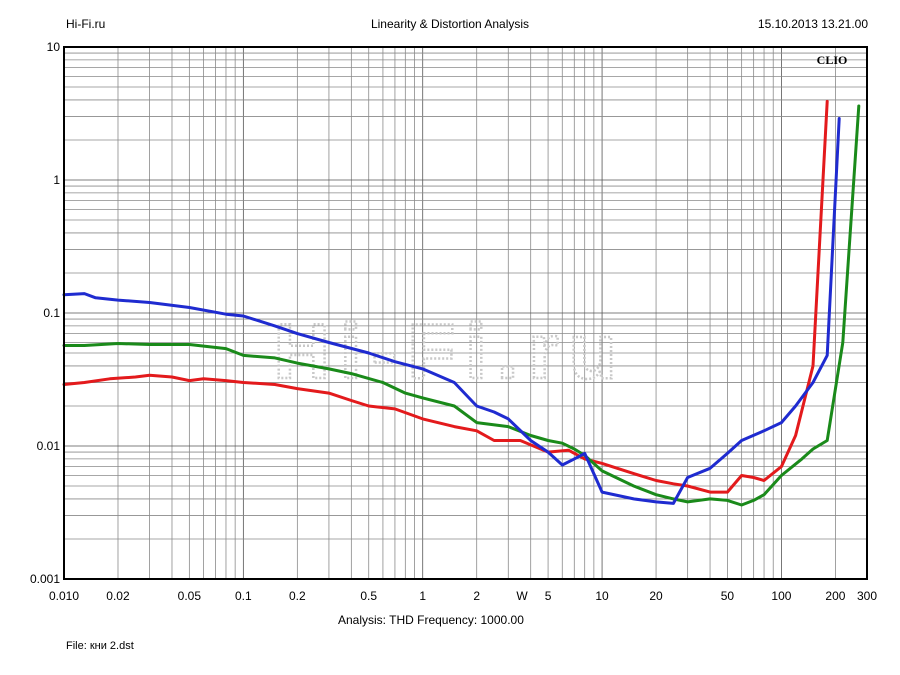  What do you see at coordinates (243, 596) in the screenshot?
I see `x-tick-label: 0.1` at bounding box center [243, 596].